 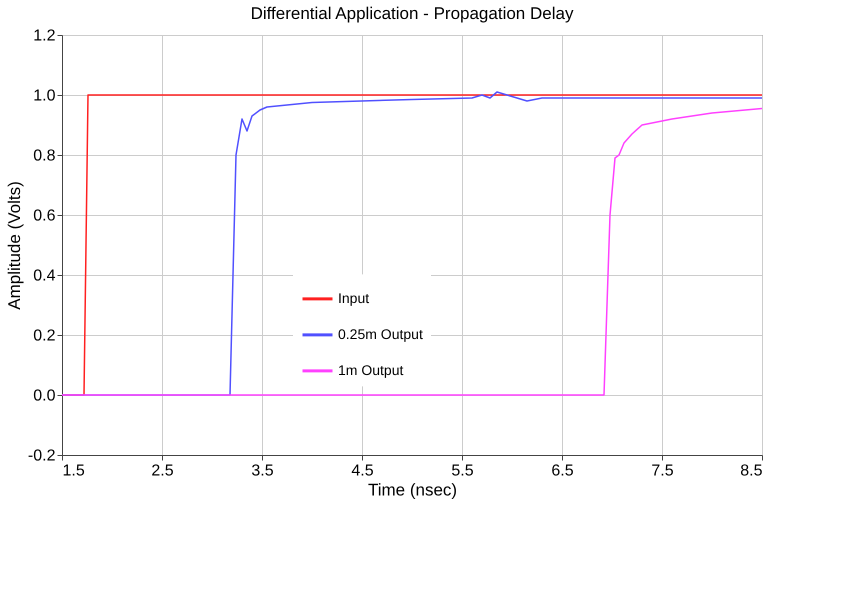 I want to click on legend-label: 1m Output, so click(x=371, y=370).